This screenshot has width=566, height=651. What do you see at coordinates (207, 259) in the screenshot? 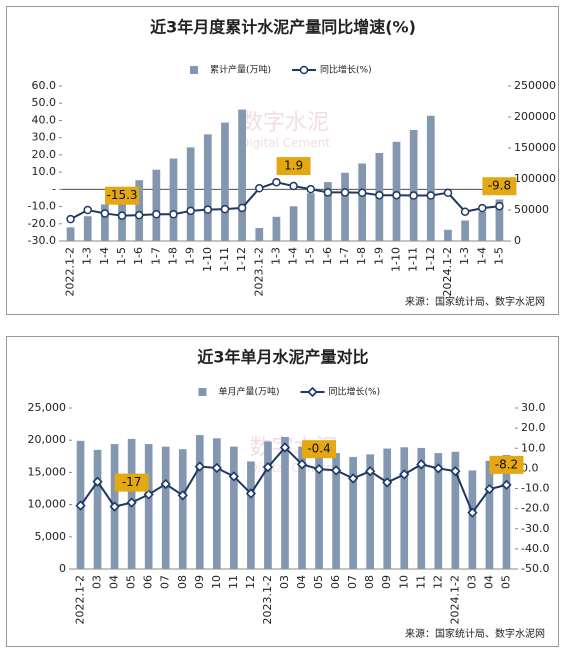
I see `x-tick-label: 1-10` at bounding box center [207, 259].